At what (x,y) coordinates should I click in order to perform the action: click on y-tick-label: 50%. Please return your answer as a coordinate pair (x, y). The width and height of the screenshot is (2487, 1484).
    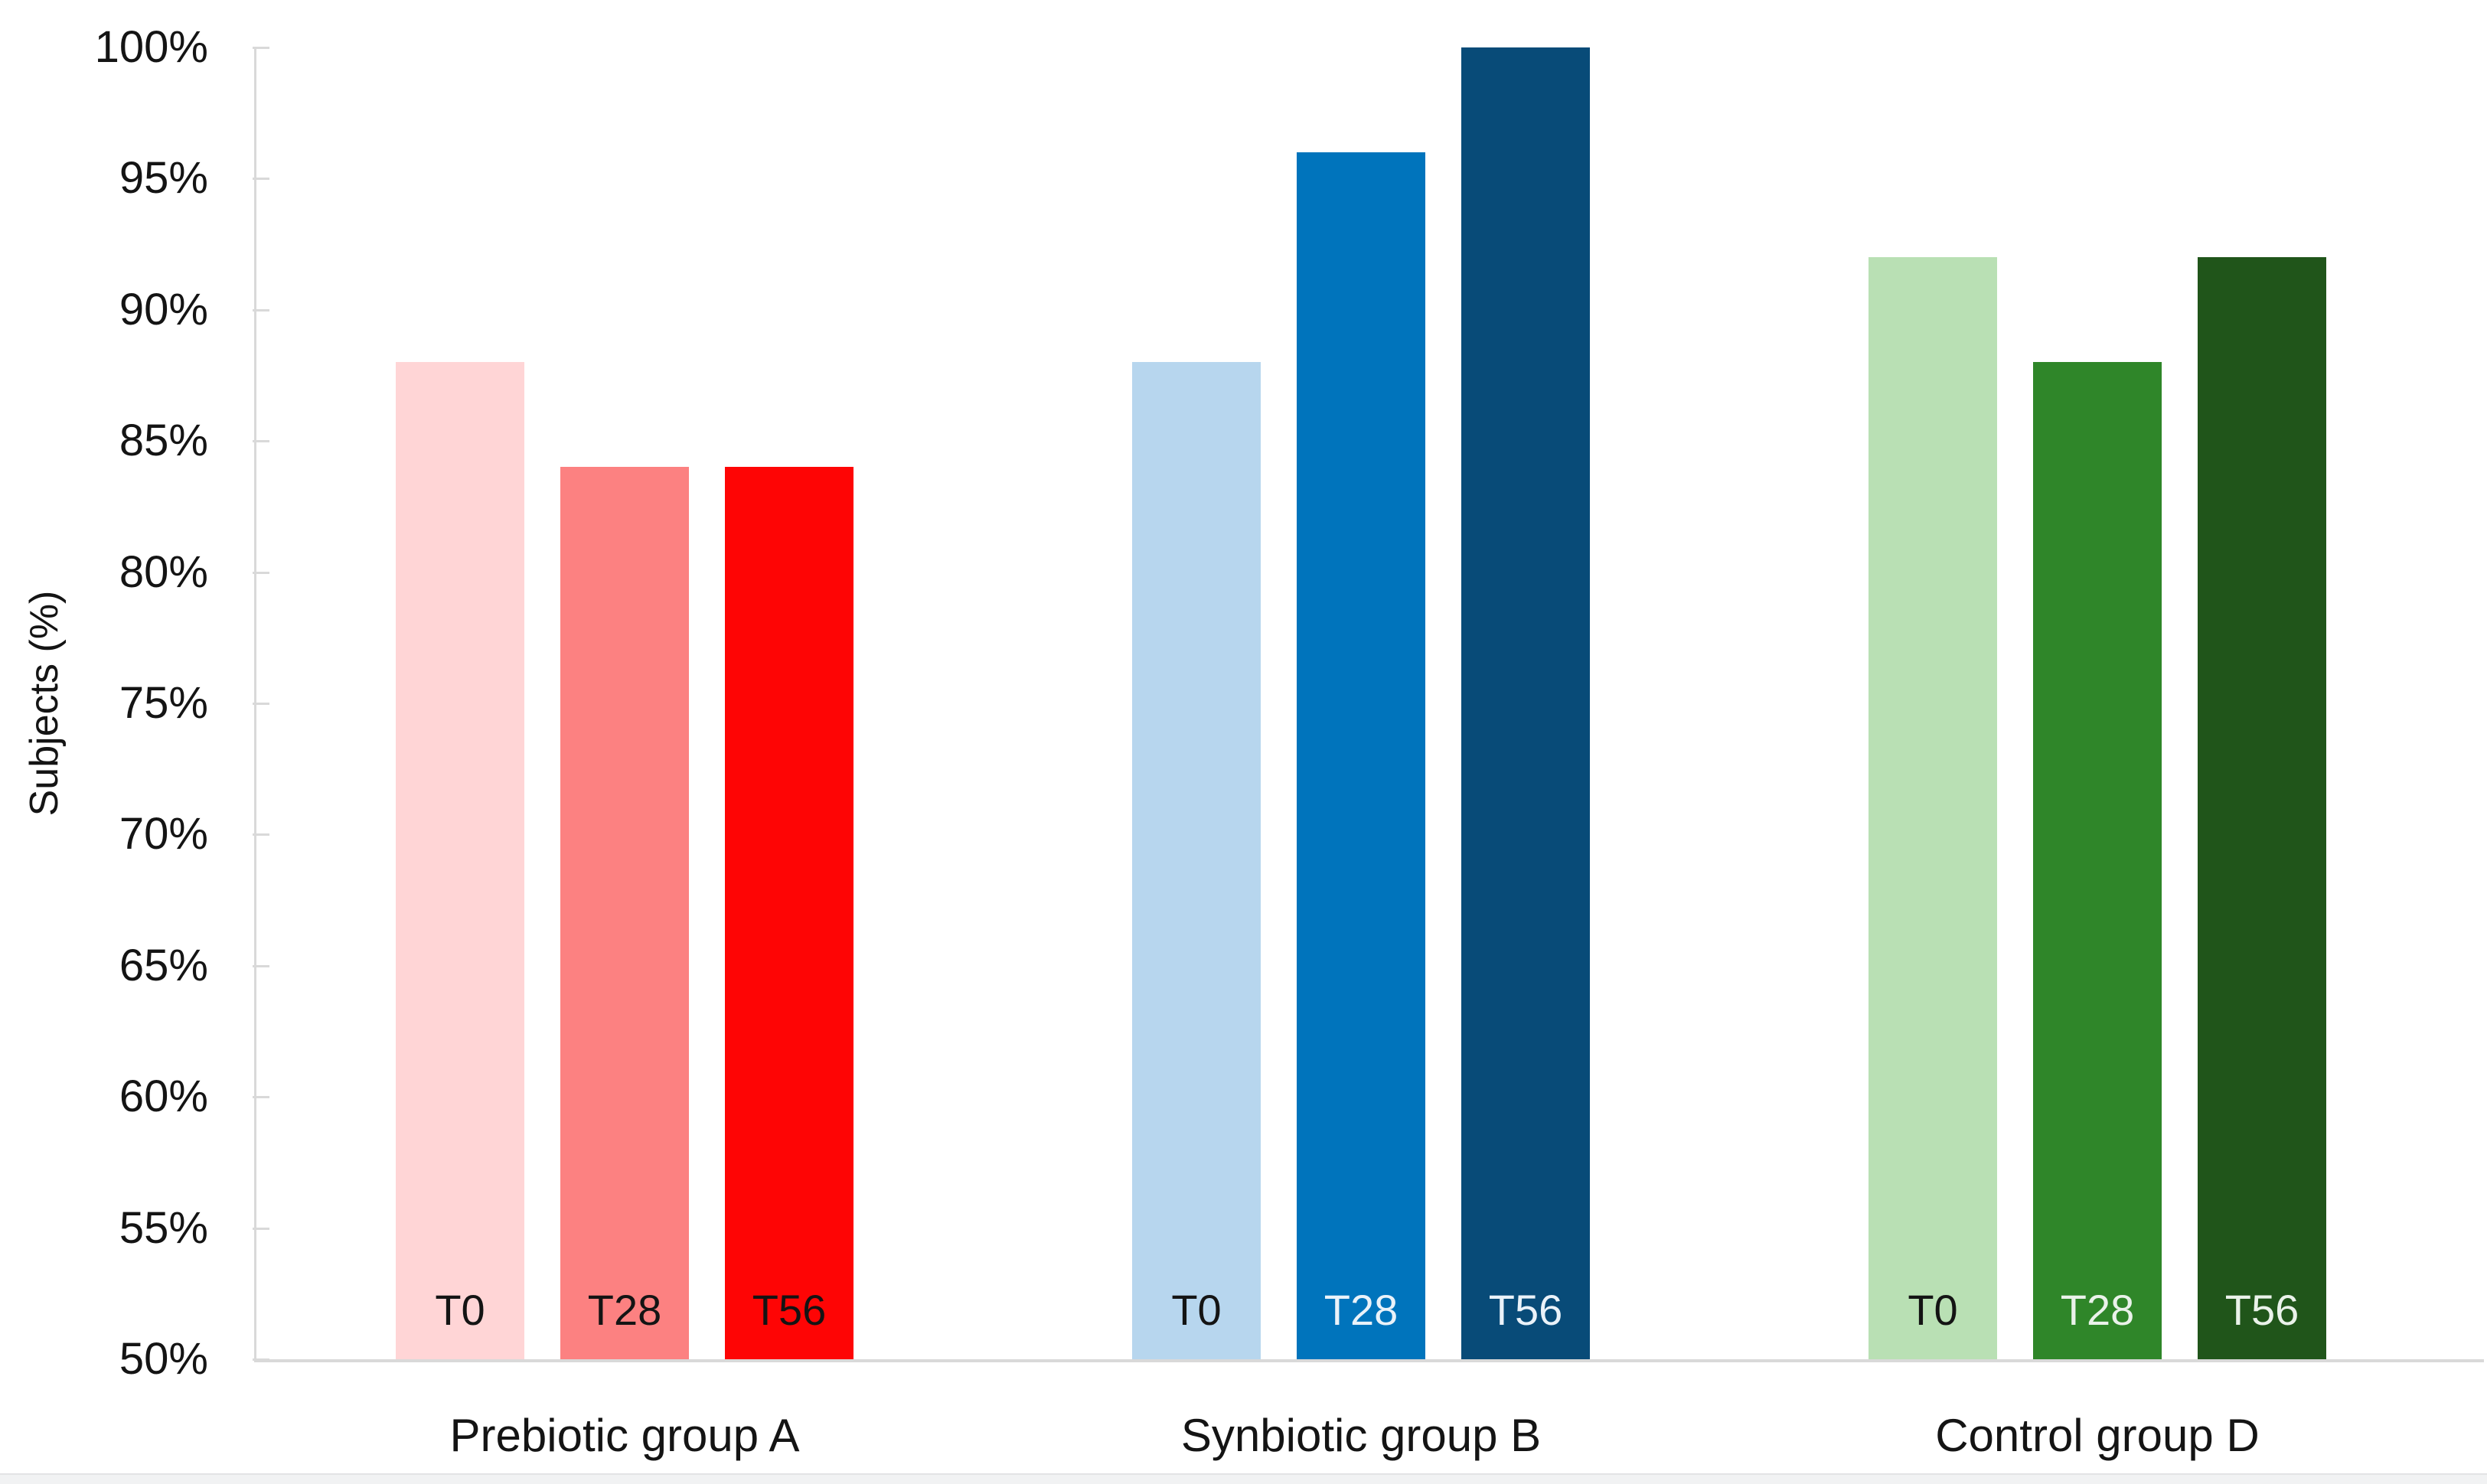
    Looking at the image, I should click on (163, 1359).